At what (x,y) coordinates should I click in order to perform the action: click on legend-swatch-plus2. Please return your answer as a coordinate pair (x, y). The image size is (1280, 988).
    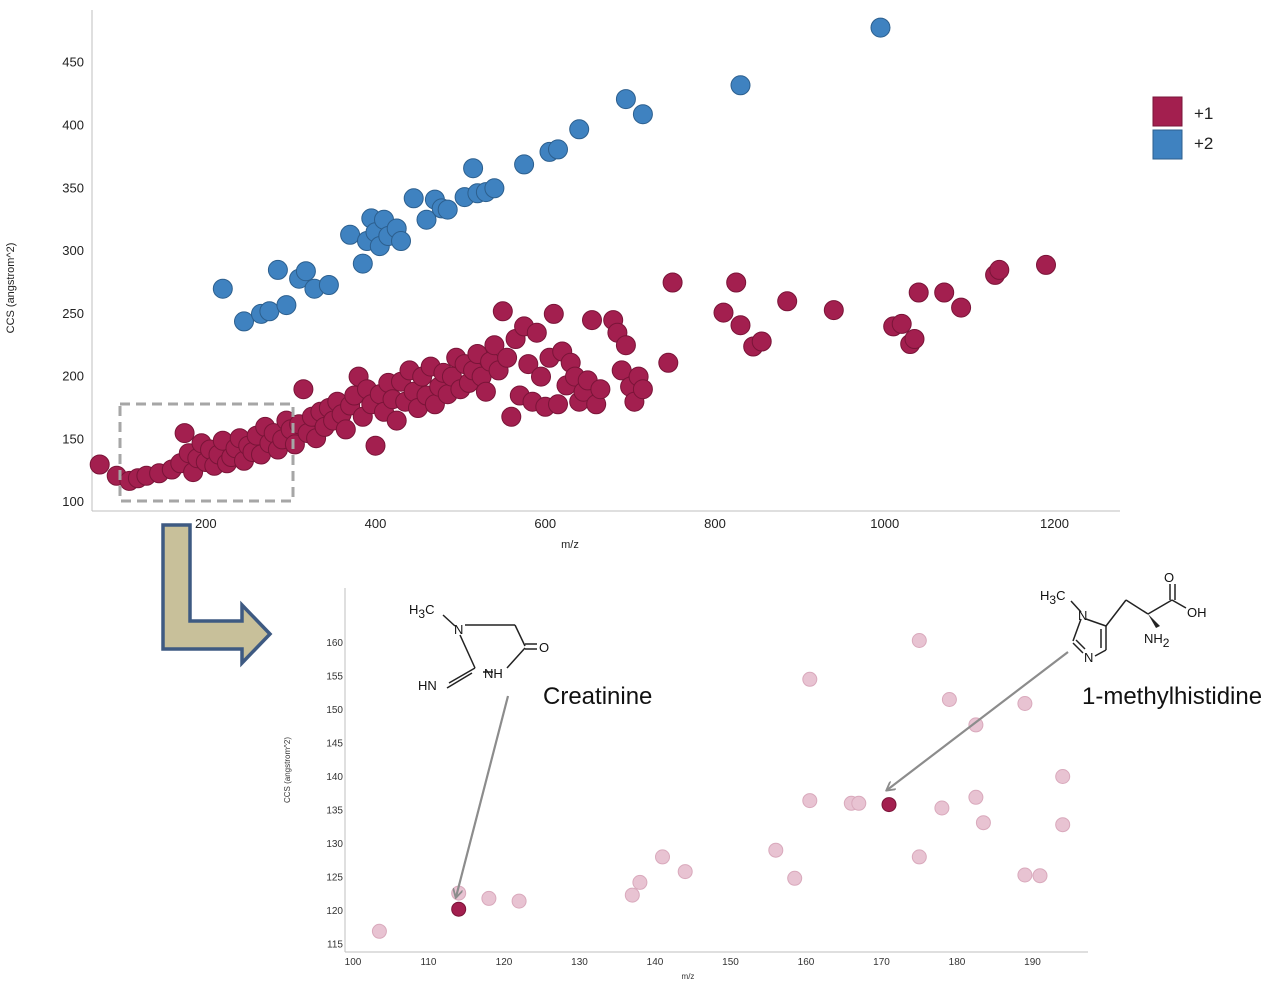
    Looking at the image, I should click on (1167, 144).